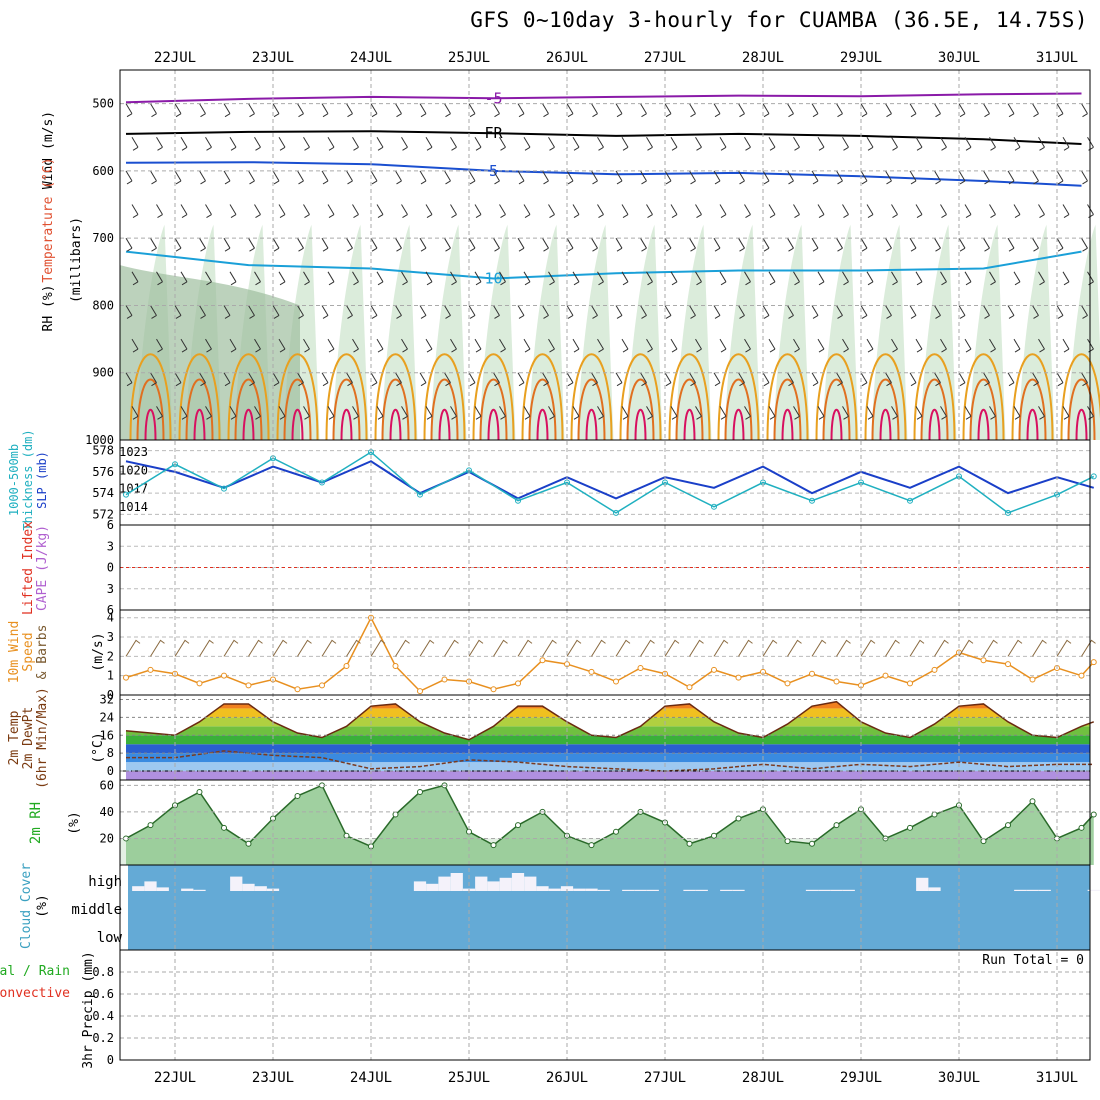  Describe the element at coordinates (74, 822) in the screenshot. I see `ylabel-rh-pct: (%)` at that location.